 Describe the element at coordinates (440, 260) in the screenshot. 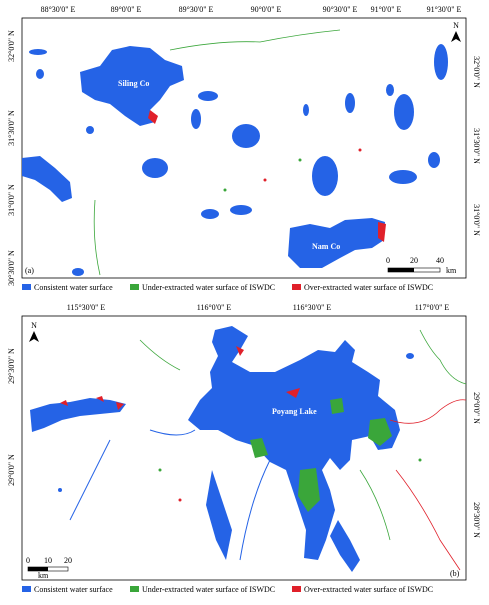

I see `scale-label: 40` at that location.